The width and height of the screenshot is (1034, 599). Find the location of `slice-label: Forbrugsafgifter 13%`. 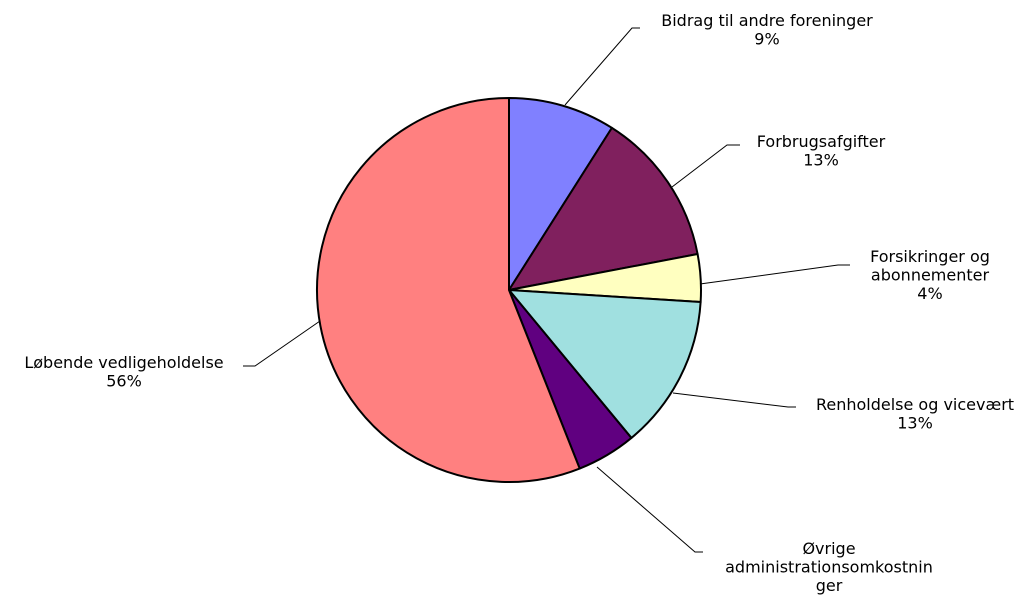

slice-label: Forbrugsafgifter 13% is located at coordinates (821, 151).